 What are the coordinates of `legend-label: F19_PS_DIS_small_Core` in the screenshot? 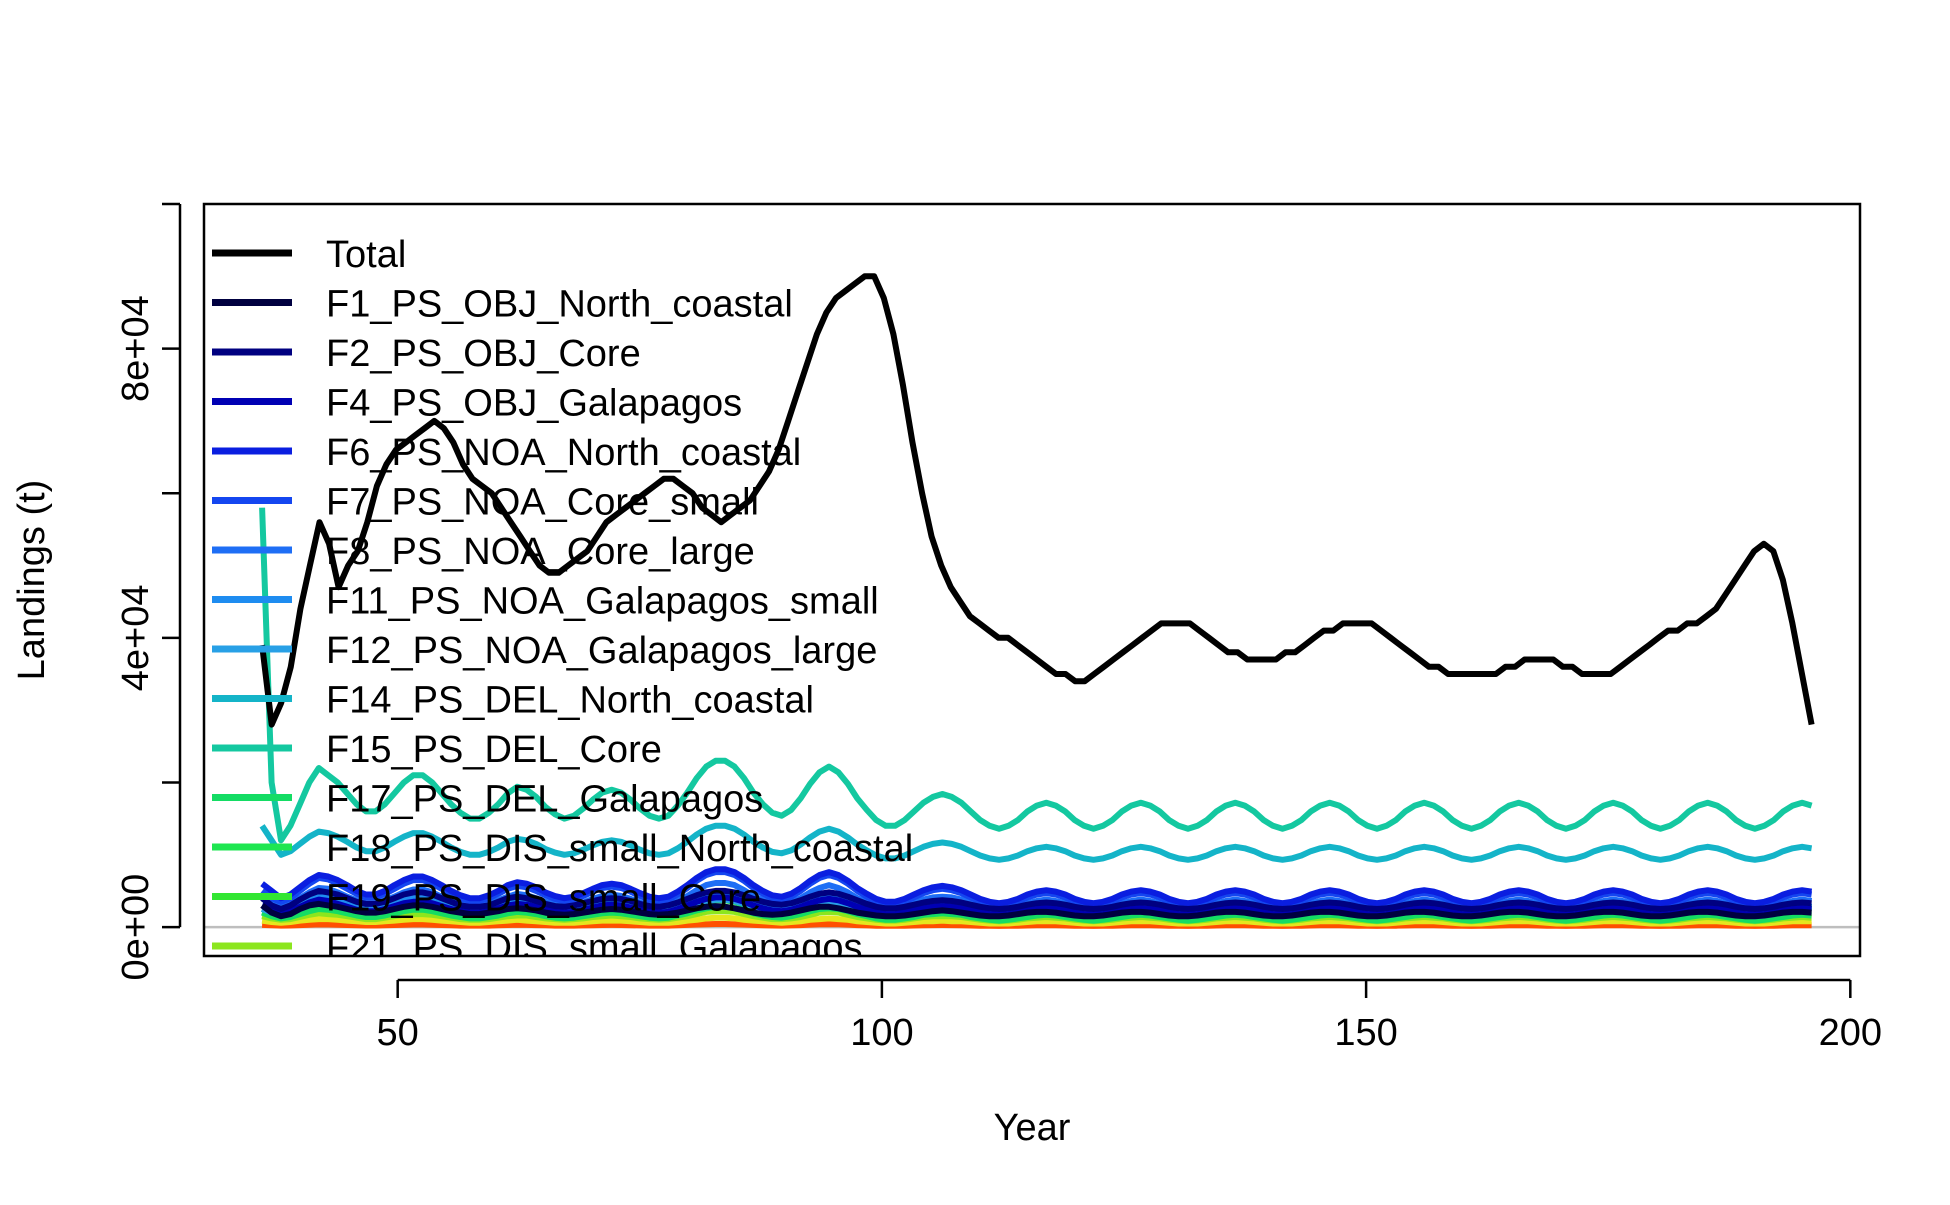 It's located at (543, 899).